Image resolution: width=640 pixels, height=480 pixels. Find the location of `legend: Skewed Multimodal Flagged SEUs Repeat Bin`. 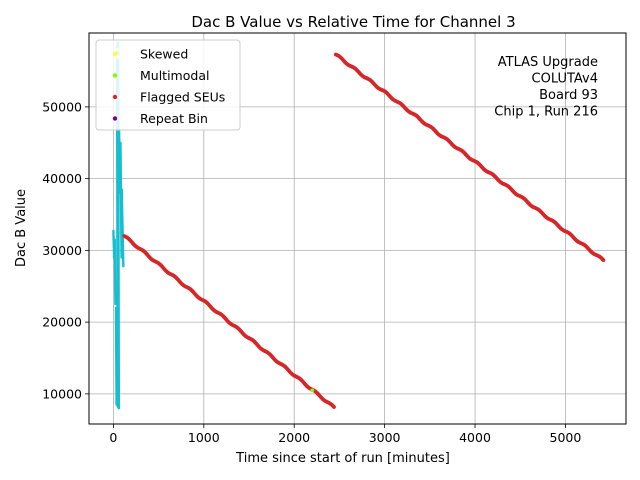

legend: Skewed Multimodal Flagged SEUs Repeat Bin is located at coordinates (168, 85).